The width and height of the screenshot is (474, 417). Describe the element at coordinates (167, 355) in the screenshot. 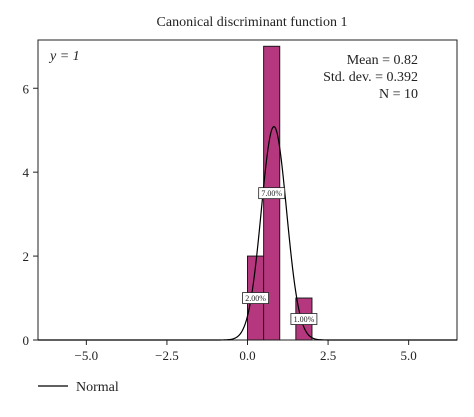

I see `x-tick-label: −2.5` at that location.